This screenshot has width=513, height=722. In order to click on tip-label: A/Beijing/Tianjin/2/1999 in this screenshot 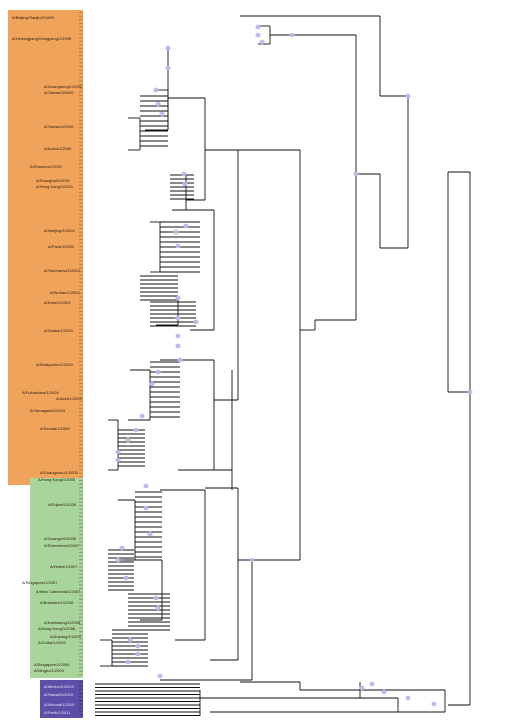, I will do `click(33, 17)`.